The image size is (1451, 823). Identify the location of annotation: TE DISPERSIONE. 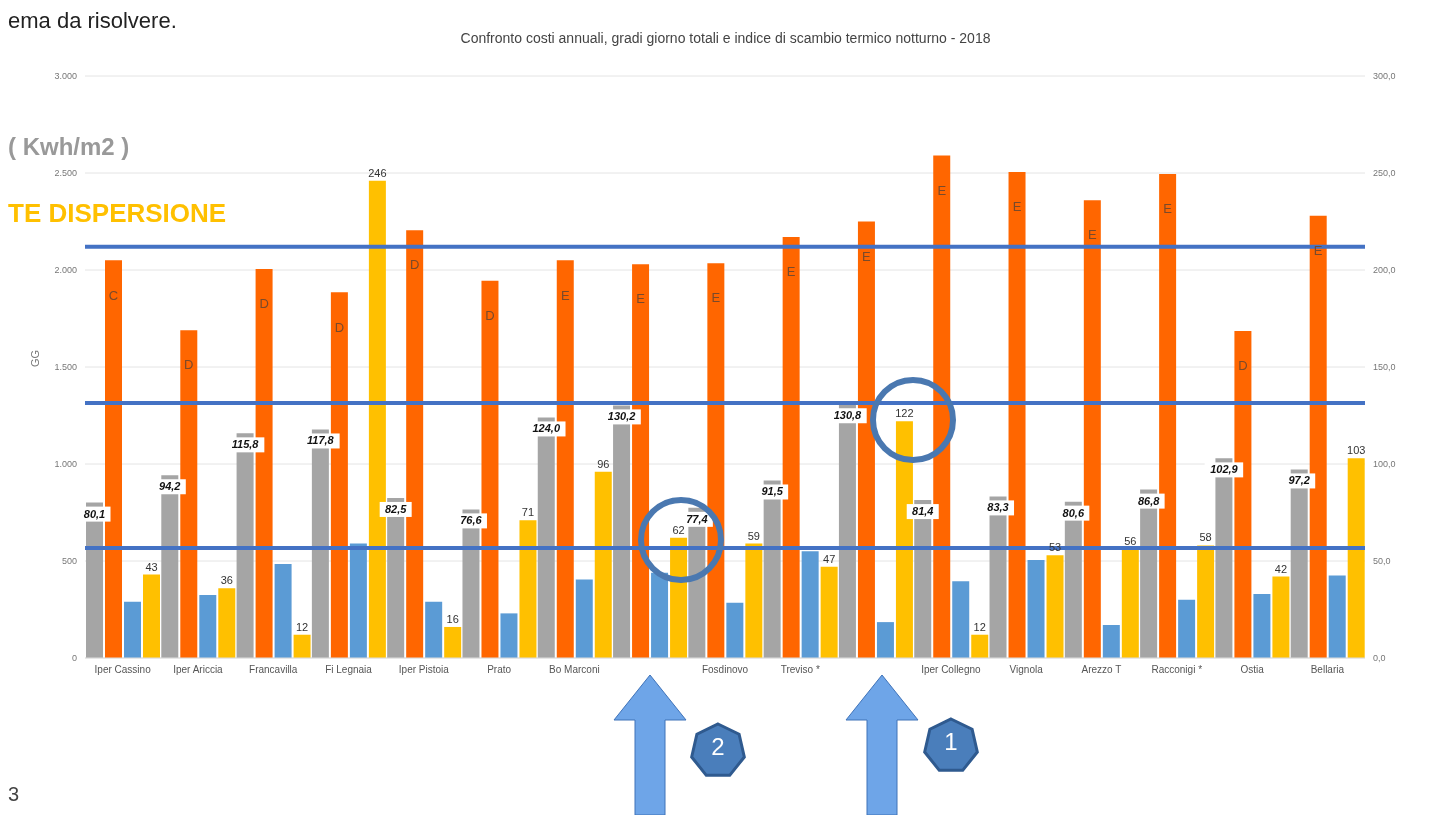
(117, 213).